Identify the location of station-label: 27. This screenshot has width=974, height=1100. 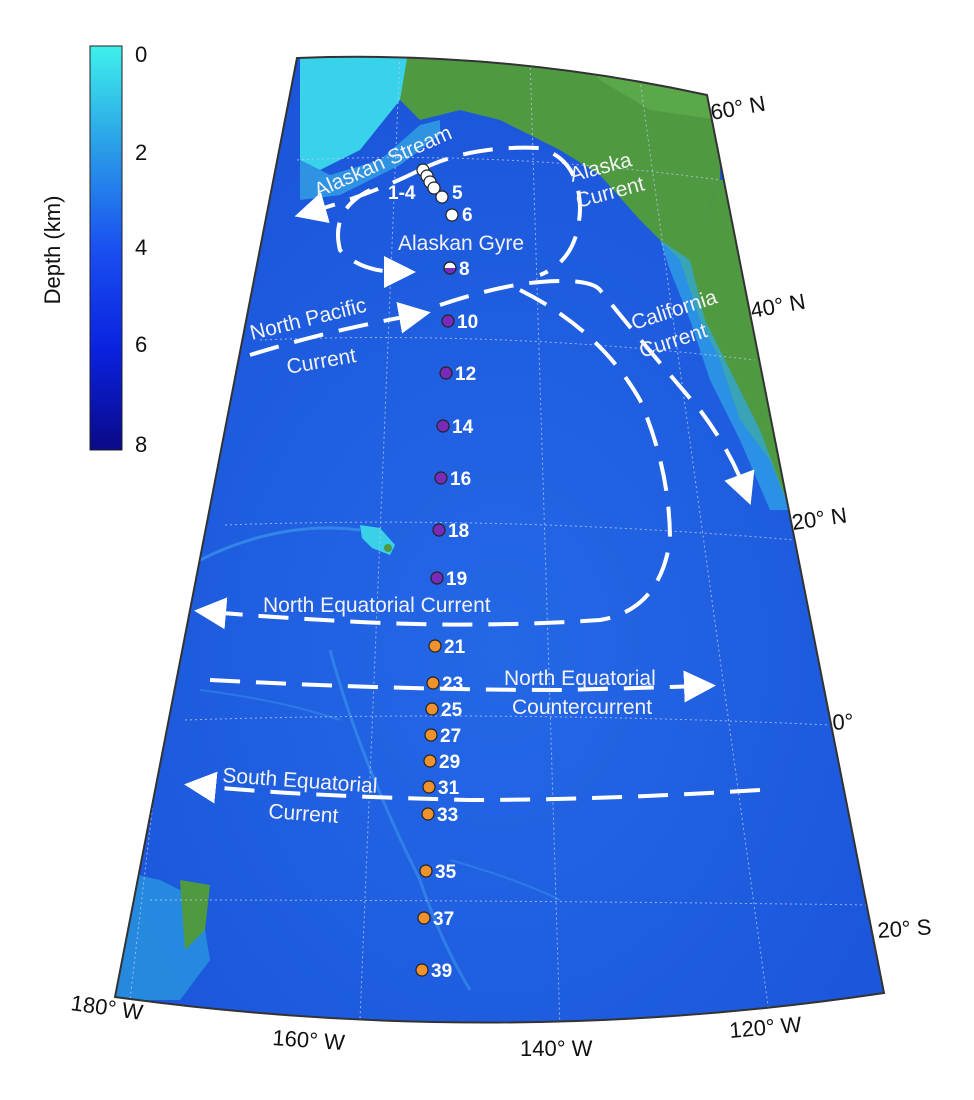
(450, 736).